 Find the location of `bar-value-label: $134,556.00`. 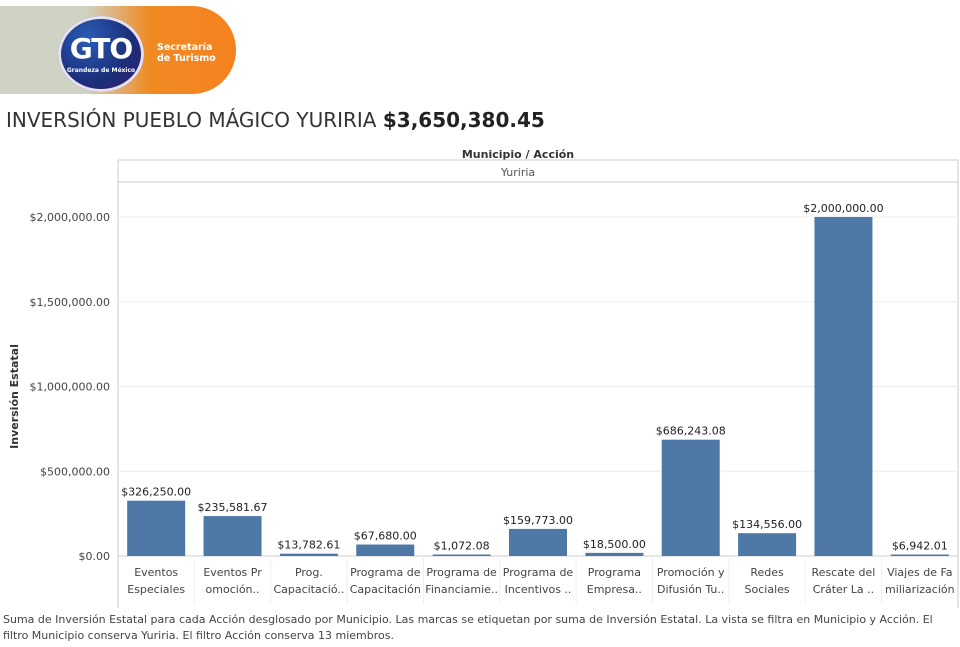

bar-value-label: $134,556.00 is located at coordinates (767, 524).